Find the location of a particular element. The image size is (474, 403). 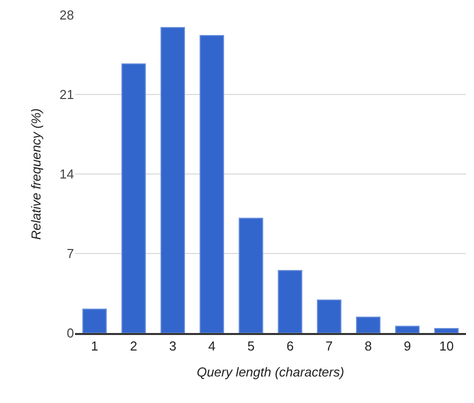

x-tick-label: 10 is located at coordinates (446, 346).